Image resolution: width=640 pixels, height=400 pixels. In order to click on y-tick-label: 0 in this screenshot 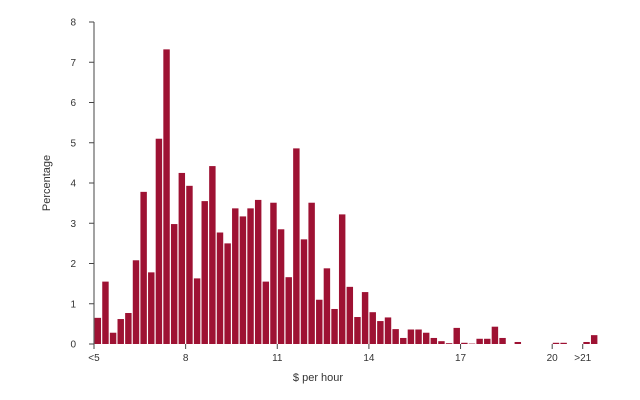, I will do `click(73, 345)`.